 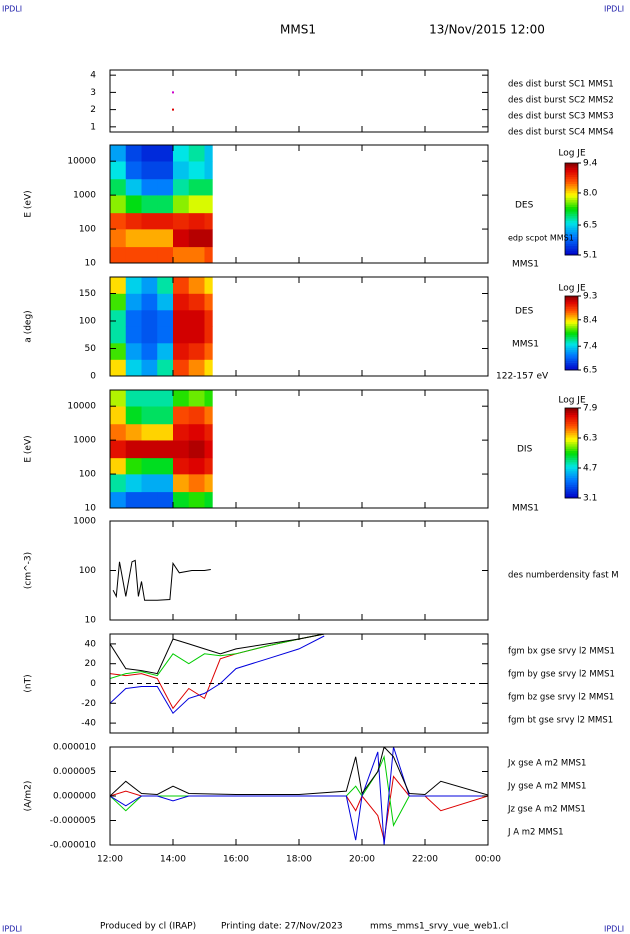 I want to click on legend-entry: des dist burst SC2 MMS2, so click(x=561, y=101).